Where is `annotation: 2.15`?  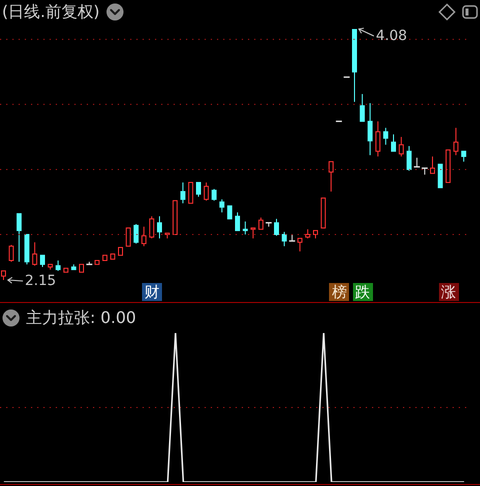
annotation: 2.15 is located at coordinates (40, 281).